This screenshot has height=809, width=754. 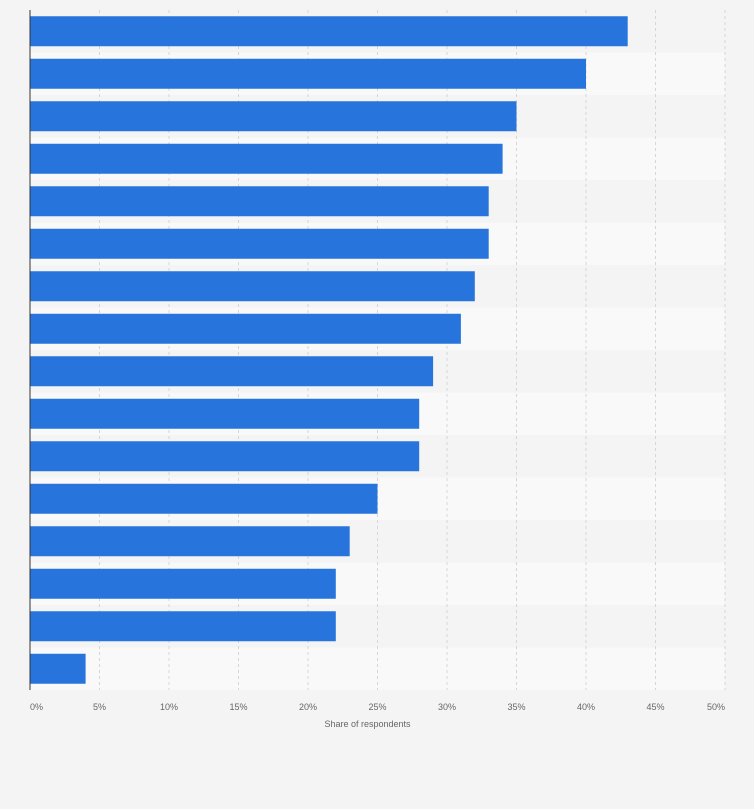 What do you see at coordinates (586, 707) in the screenshot?
I see `x-tick-label: 40%` at bounding box center [586, 707].